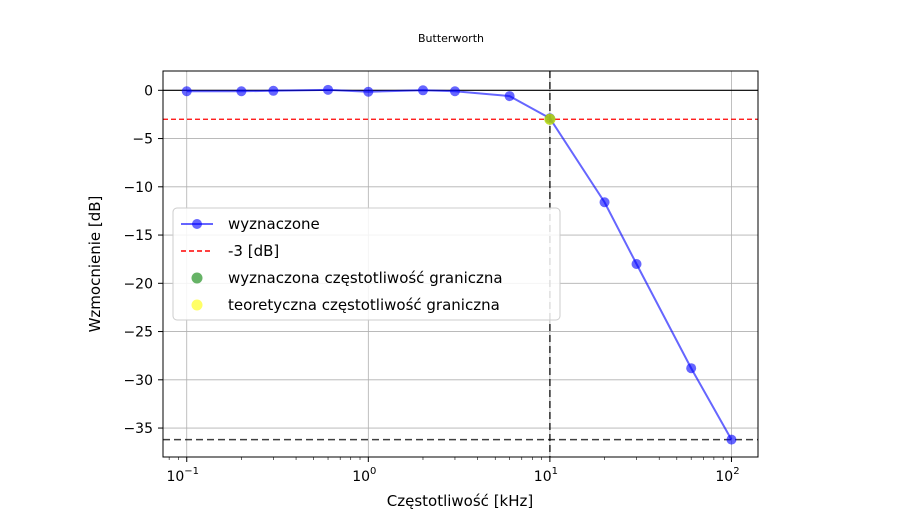  What do you see at coordinates (148, 91) in the screenshot?
I see `y-tick-label: 0` at bounding box center [148, 91].